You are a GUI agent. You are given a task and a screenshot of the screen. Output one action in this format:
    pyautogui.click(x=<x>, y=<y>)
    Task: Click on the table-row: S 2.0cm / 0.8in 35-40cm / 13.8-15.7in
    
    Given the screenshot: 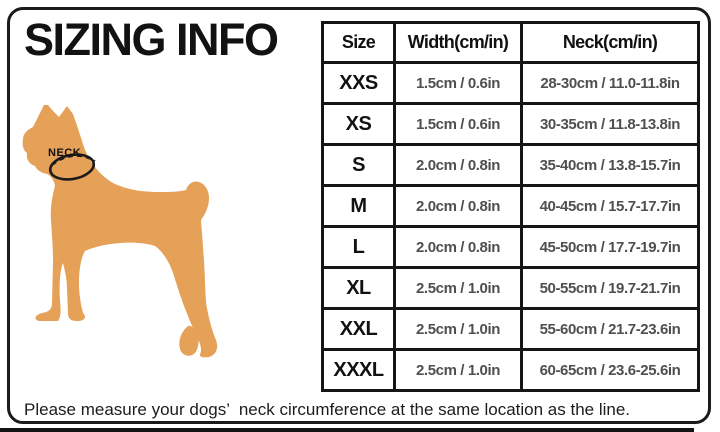 What is the action you would take?
    pyautogui.click(x=510, y=165)
    